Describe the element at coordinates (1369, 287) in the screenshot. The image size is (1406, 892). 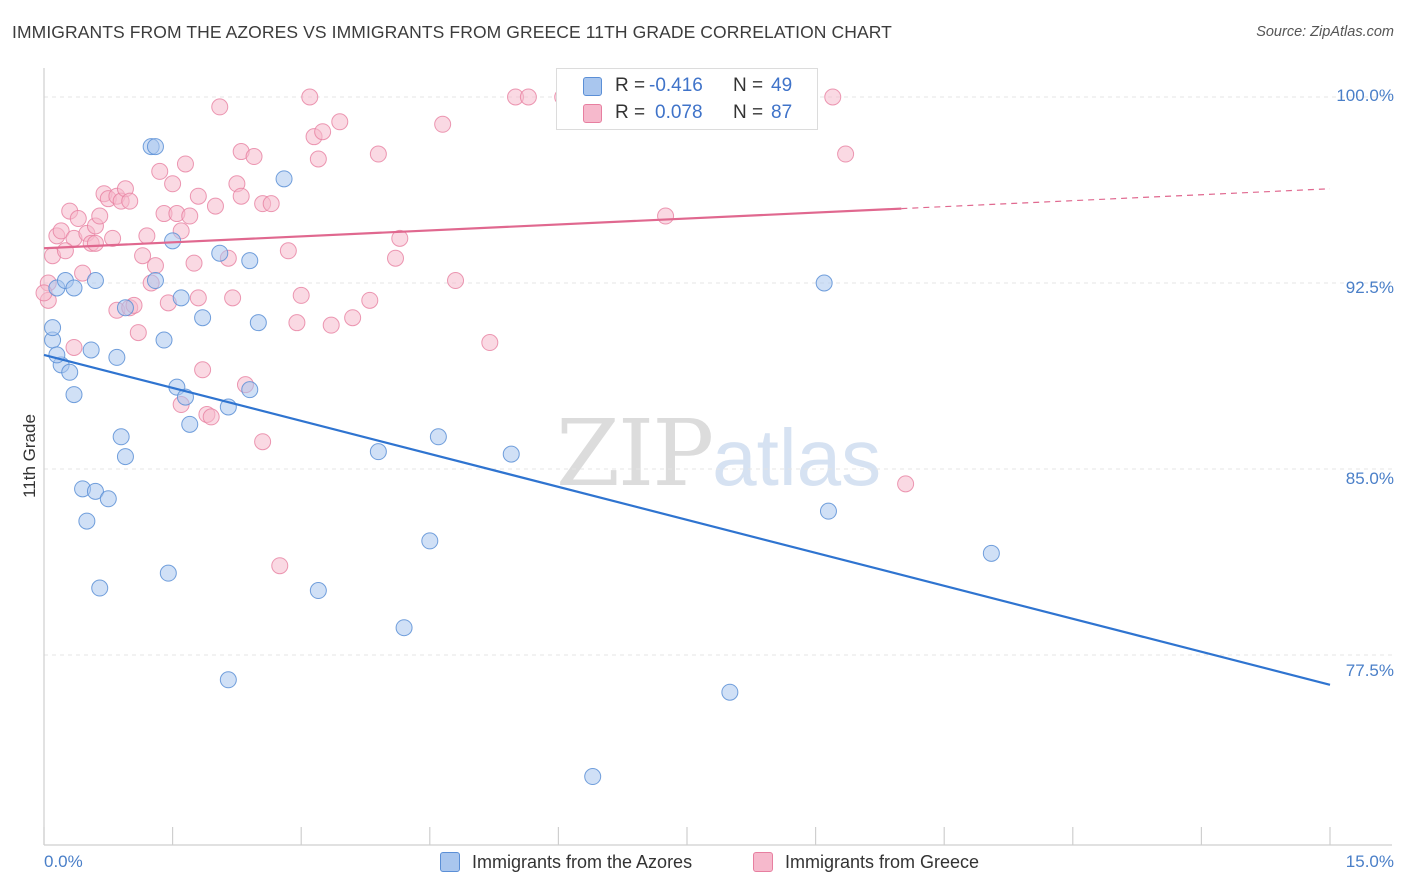
I see `y-tick-label: 92.5%` at that location.